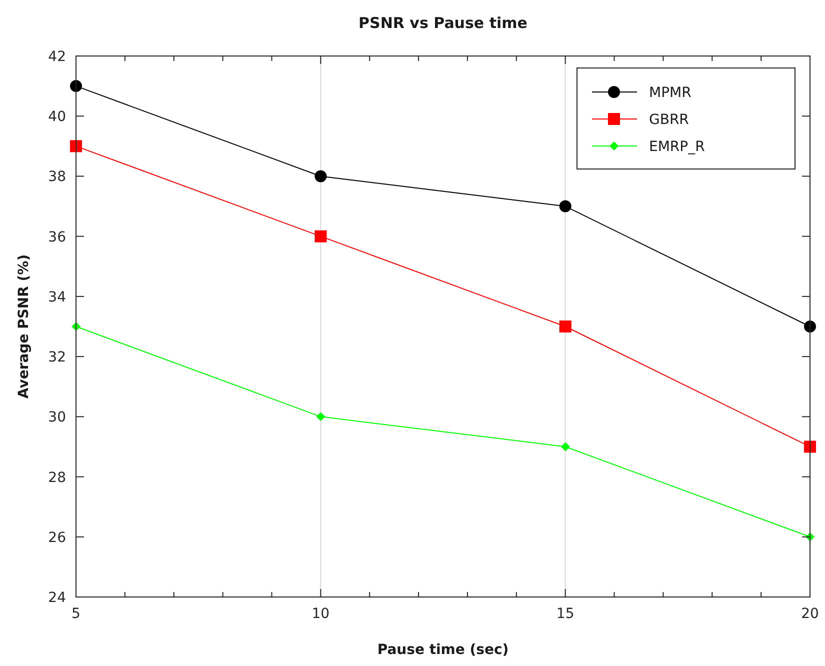 Image resolution: width=825 pixels, height=666 pixels. I want to click on y-tick-label: 38, so click(57, 177).